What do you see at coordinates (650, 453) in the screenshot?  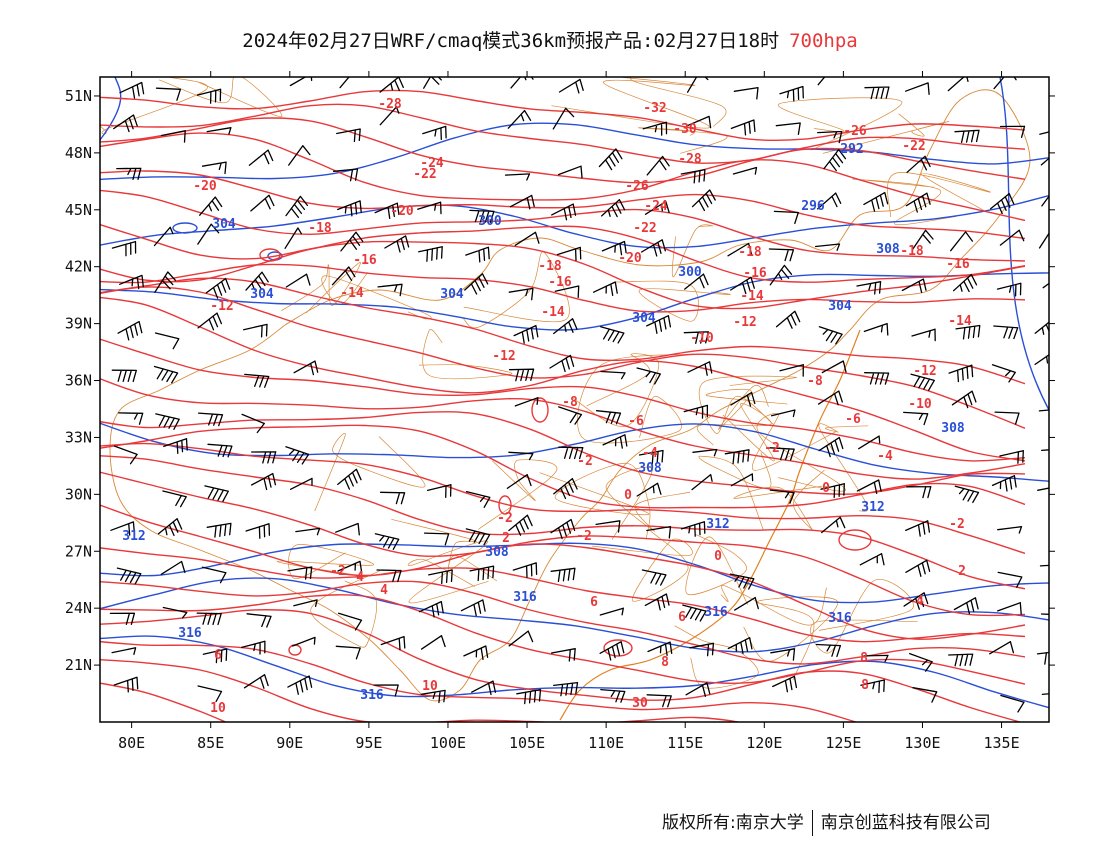 I see `temperature-label: -4` at bounding box center [650, 453].